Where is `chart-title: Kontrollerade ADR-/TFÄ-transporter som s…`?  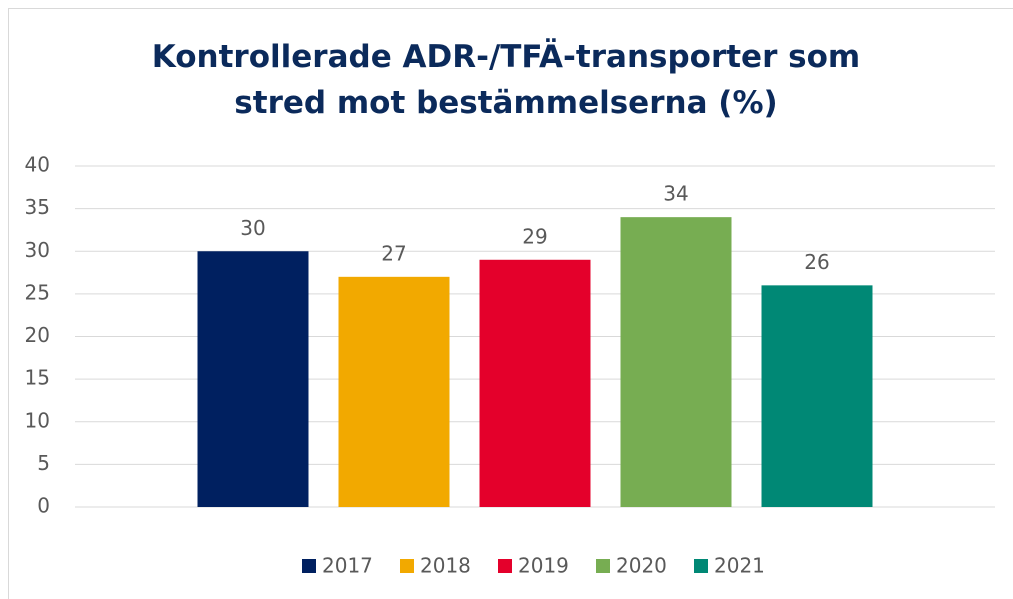 chart-title: Kontrollerade ADR-/TFÄ-transporter som s… is located at coordinates (506, 80).